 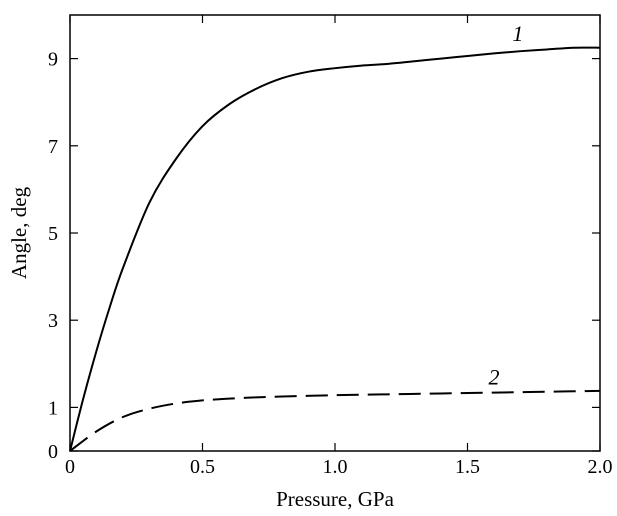 I want to click on y-tick-label: 7, so click(x=53, y=147).